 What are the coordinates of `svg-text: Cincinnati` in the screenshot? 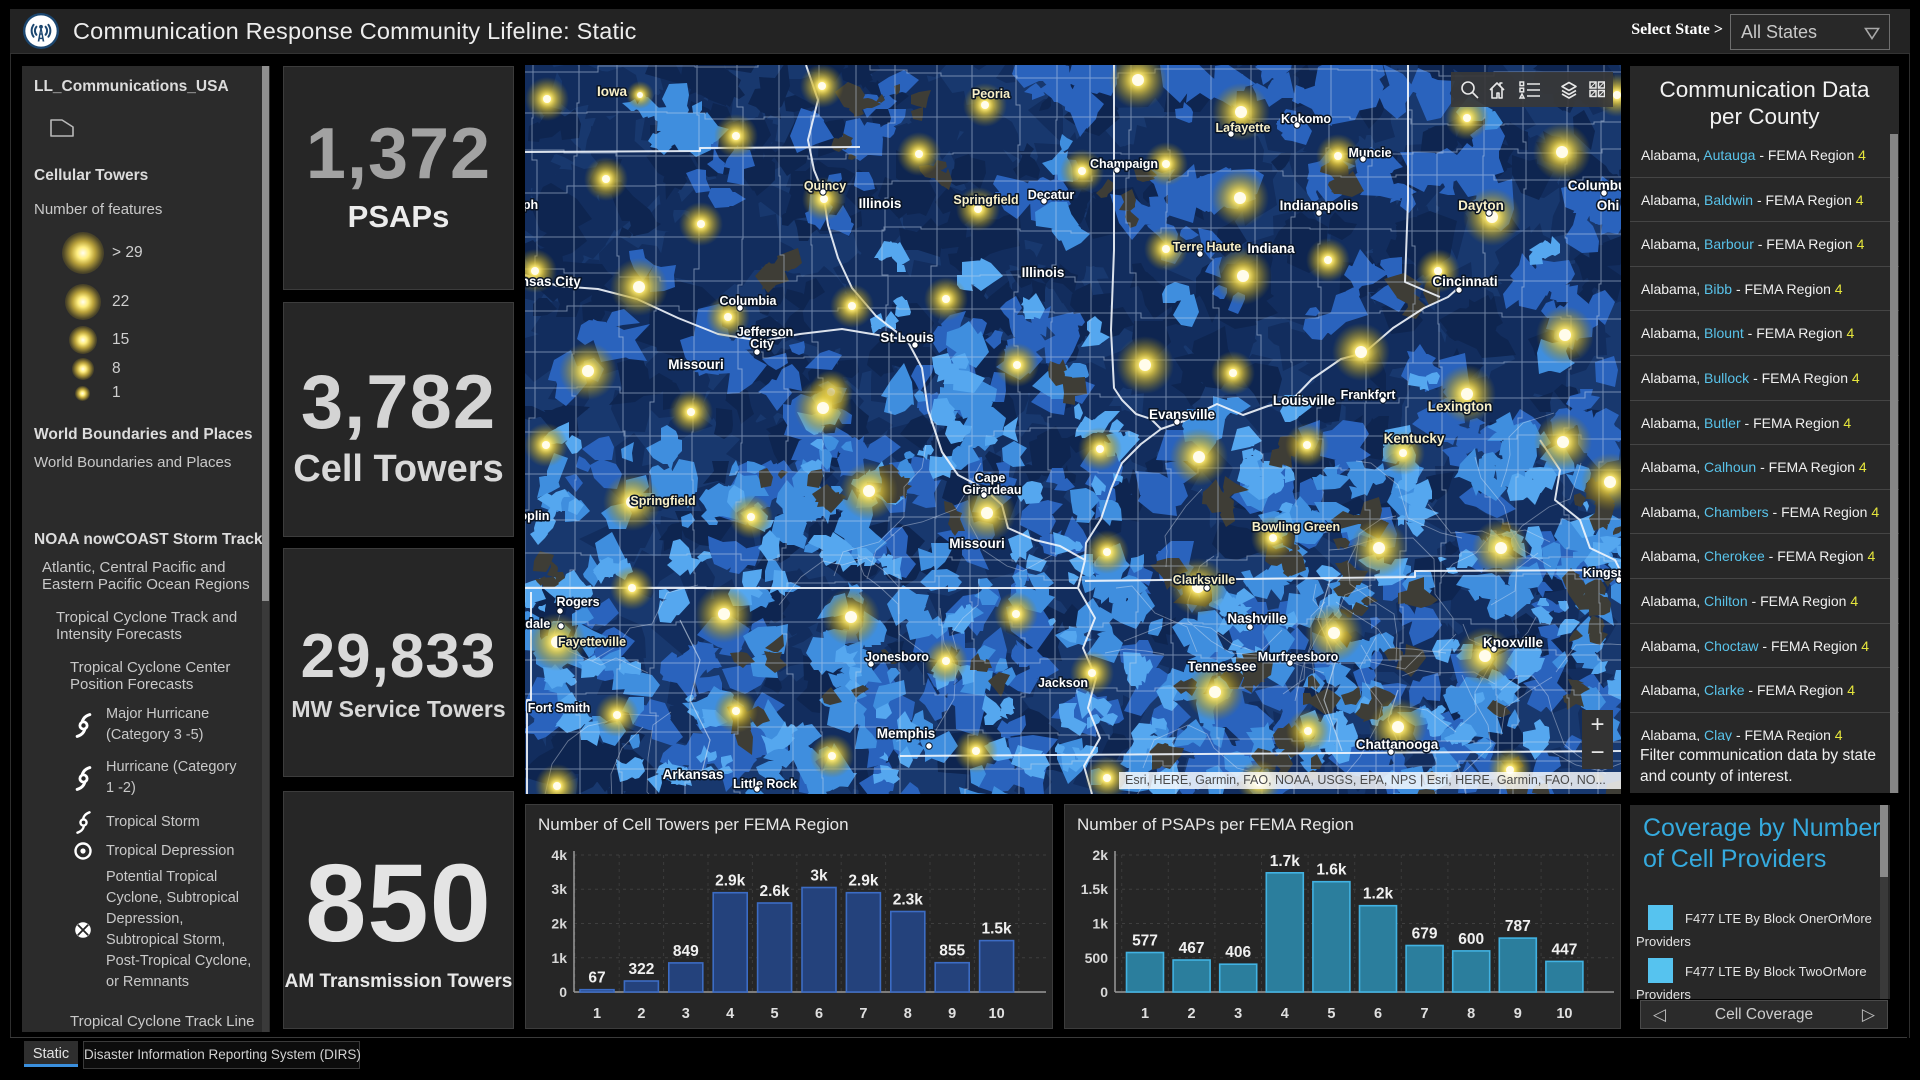 It's located at (1464, 281).